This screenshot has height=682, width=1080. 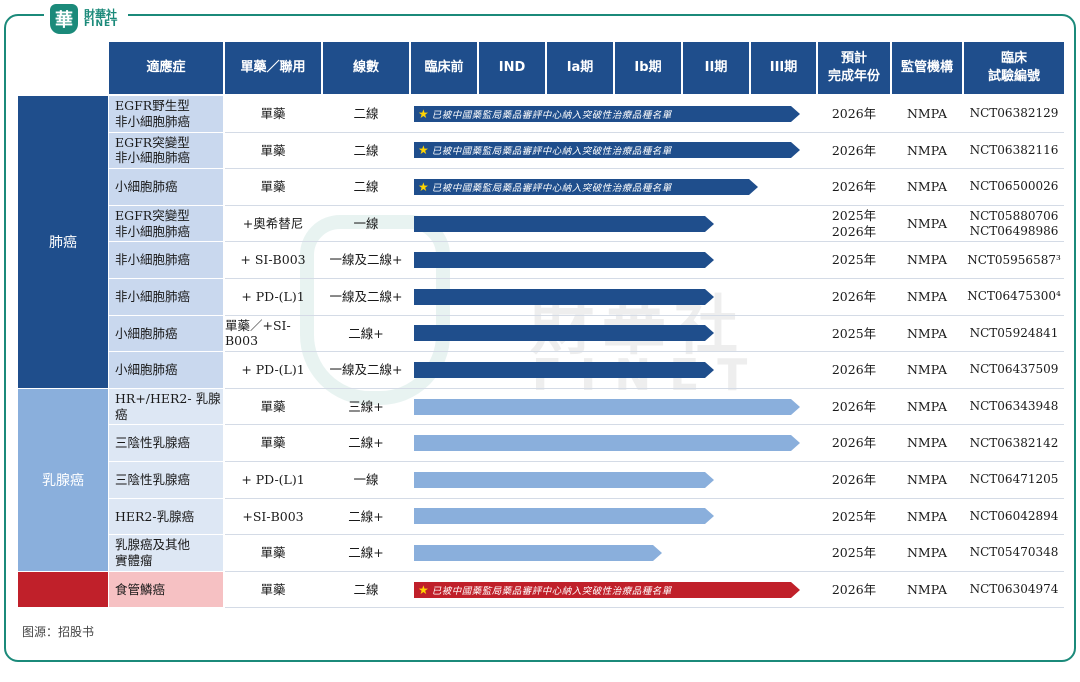 What do you see at coordinates (1014, 590) in the screenshot?
I see `trial-number-cell: NCT06304974` at bounding box center [1014, 590].